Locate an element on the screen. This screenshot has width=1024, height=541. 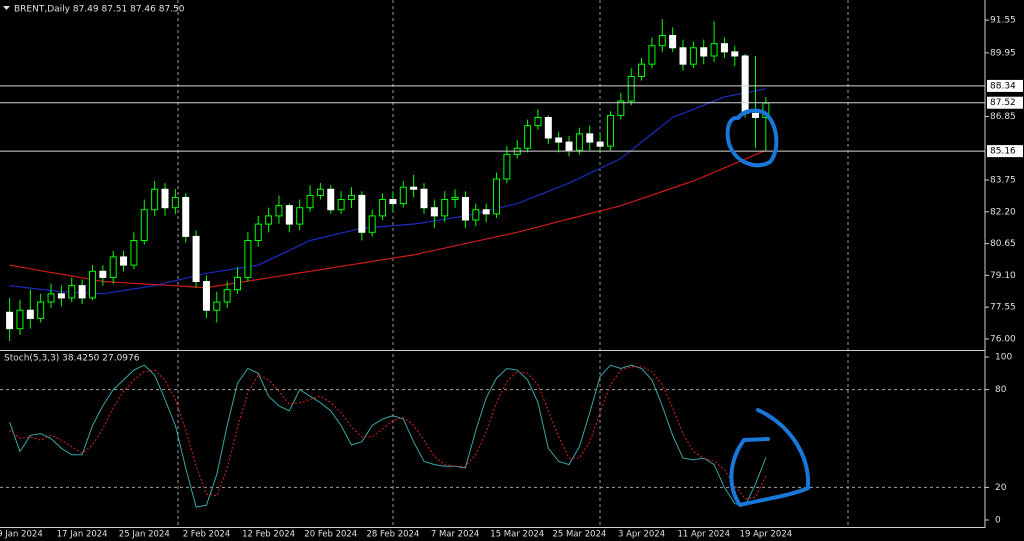
x-tick-label: 19 Apr 2024 is located at coordinates (766, 535).